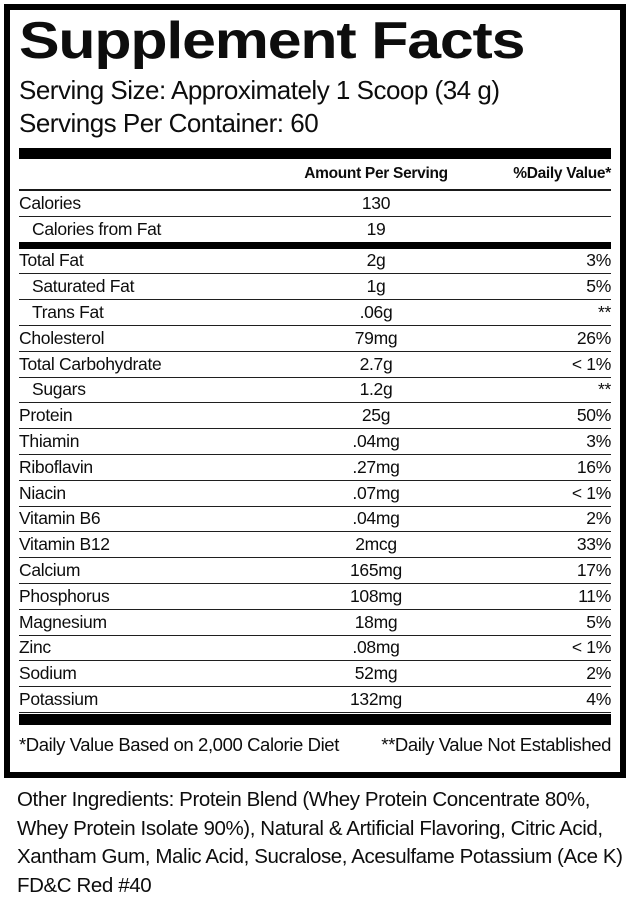 The image size is (634, 900). I want to click on nutrient-amount: .08mg, so click(376, 647).